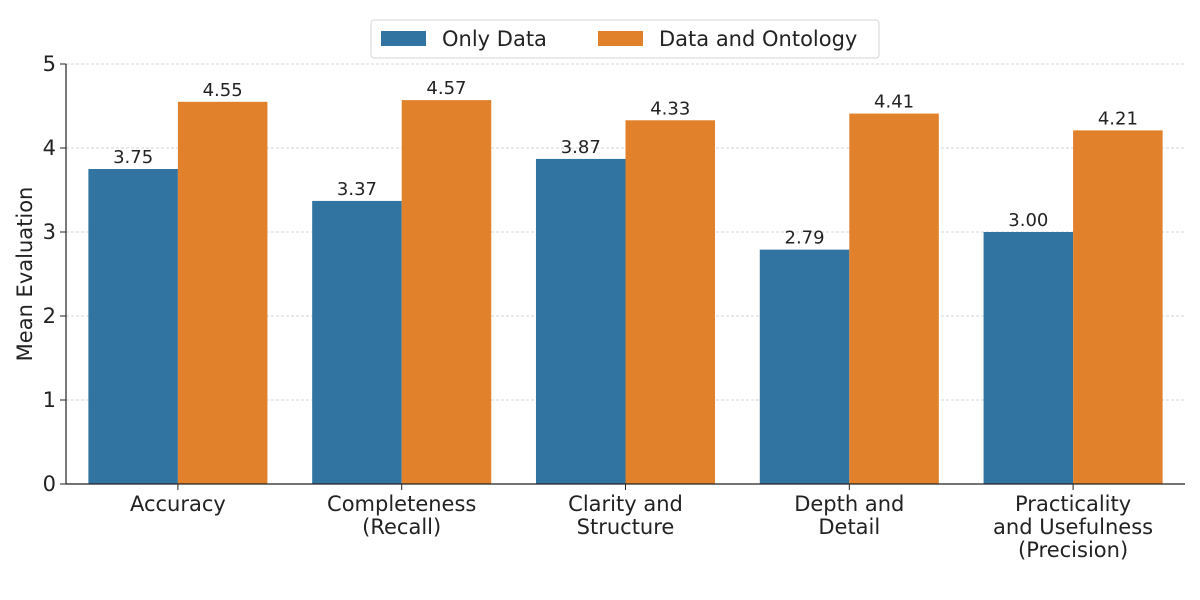 The width and height of the screenshot is (1200, 600). Describe the element at coordinates (357, 189) in the screenshot. I see `data-label: 3.37` at that location.